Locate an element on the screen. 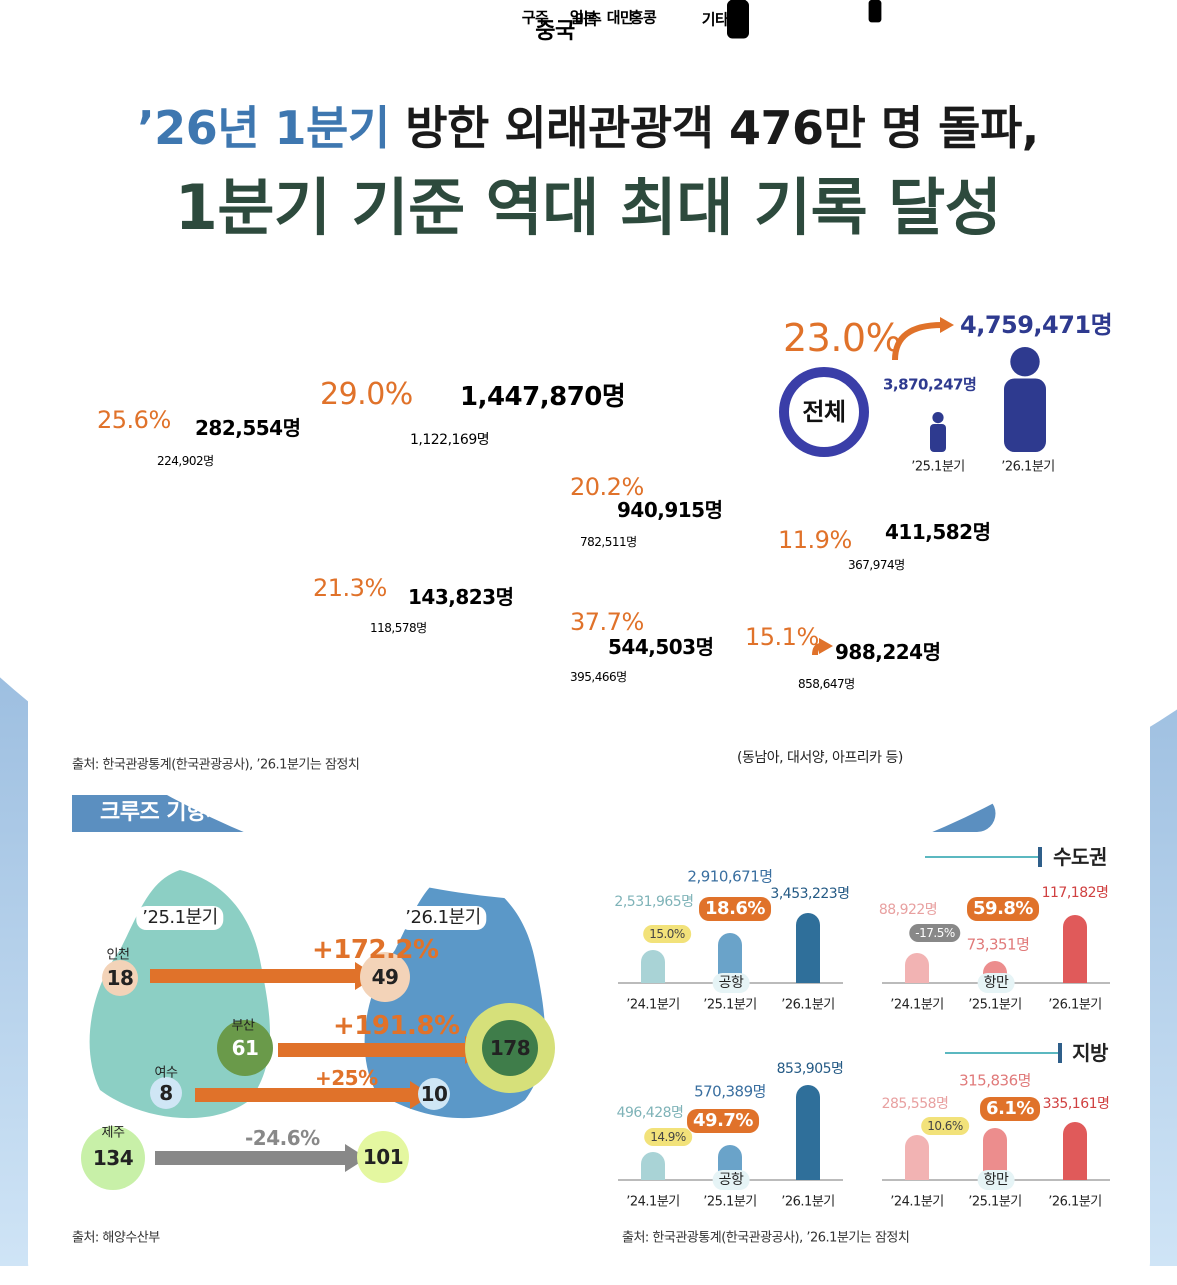  current-count: 282,554명 is located at coordinates (248, 428).